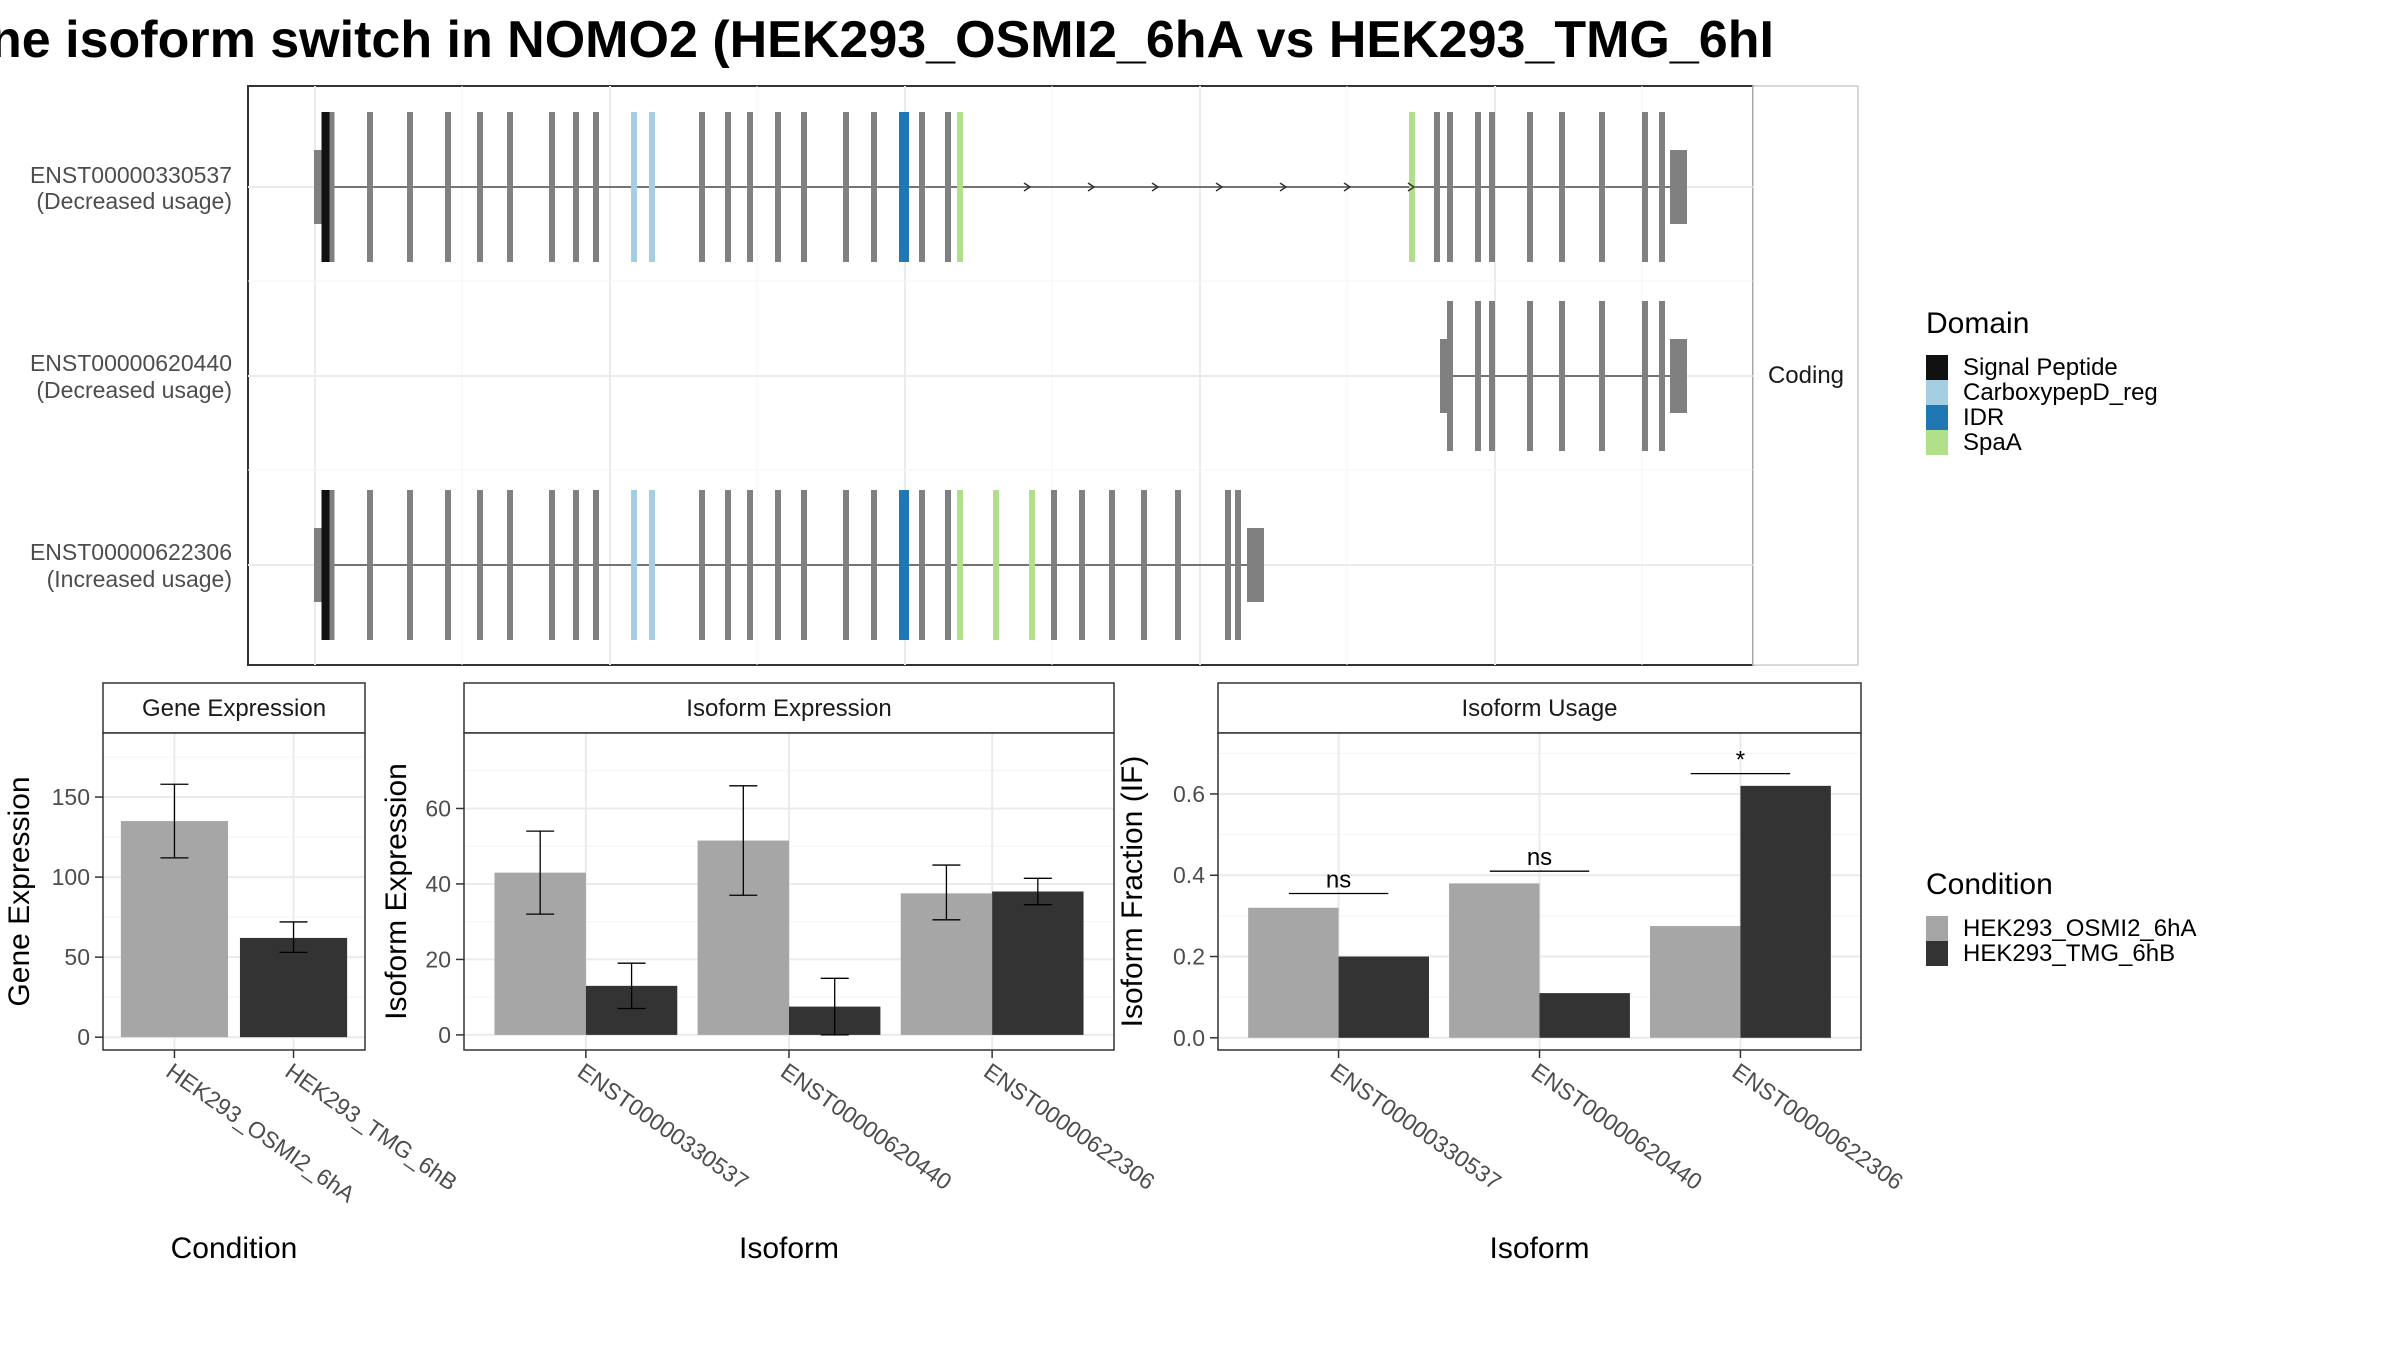 This screenshot has width=2400, height=1350. Describe the element at coordinates (2040, 367) in the screenshot. I see `domain-legend-label: Signal Peptide` at that location.